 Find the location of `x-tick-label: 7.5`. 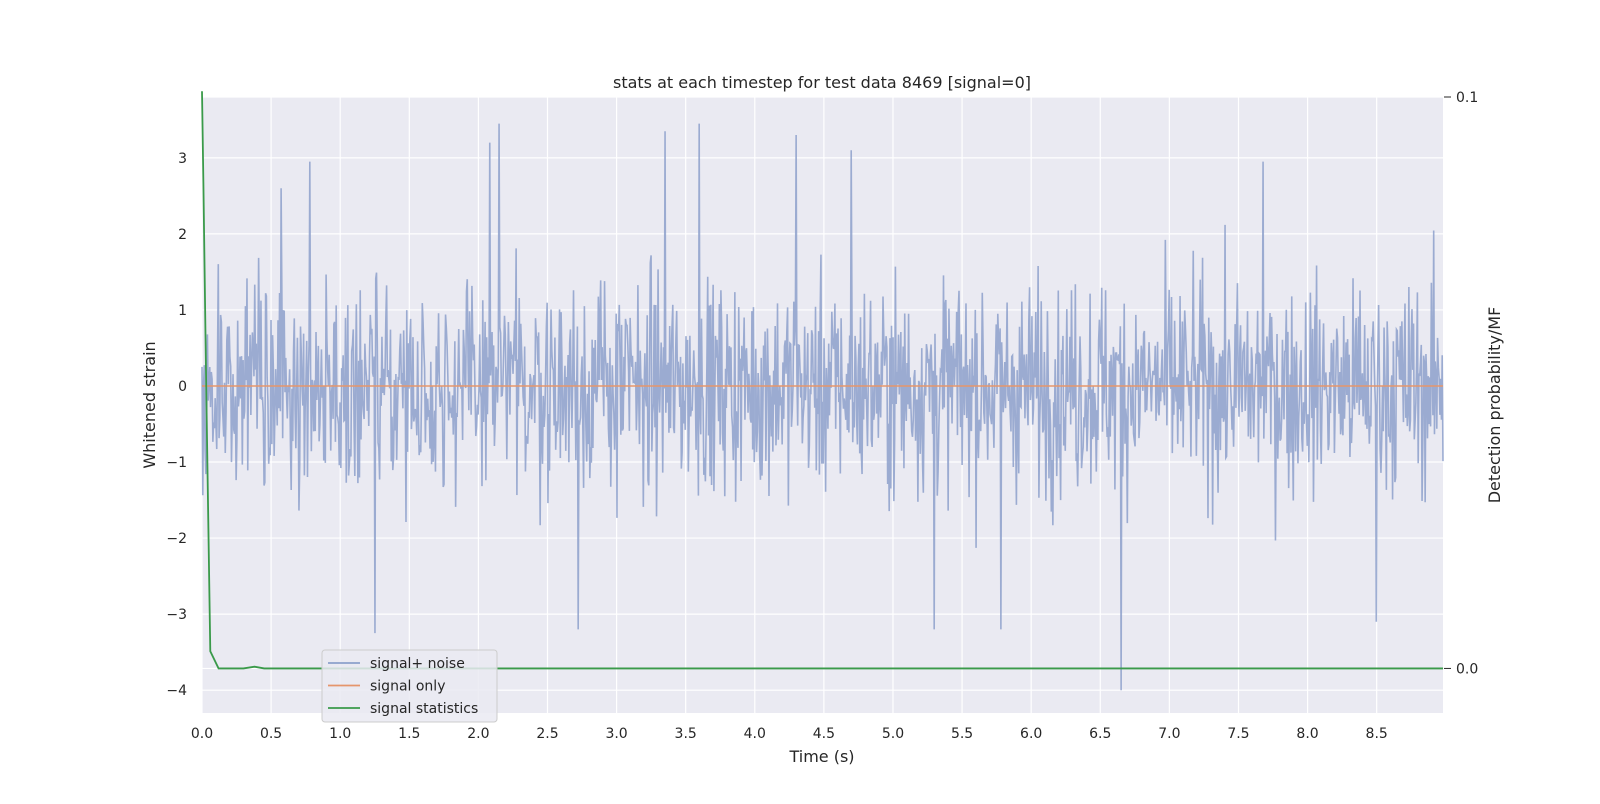

x-tick-label: 7.5 is located at coordinates (1238, 734).